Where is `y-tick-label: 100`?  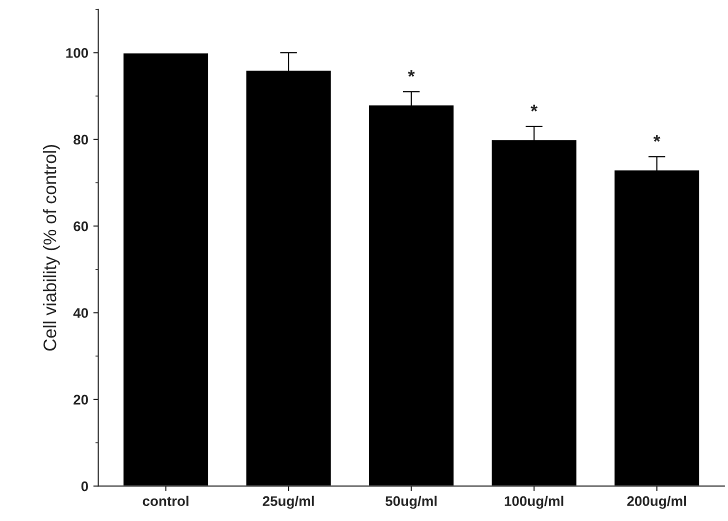
y-tick-label: 100 is located at coordinates (77, 53).